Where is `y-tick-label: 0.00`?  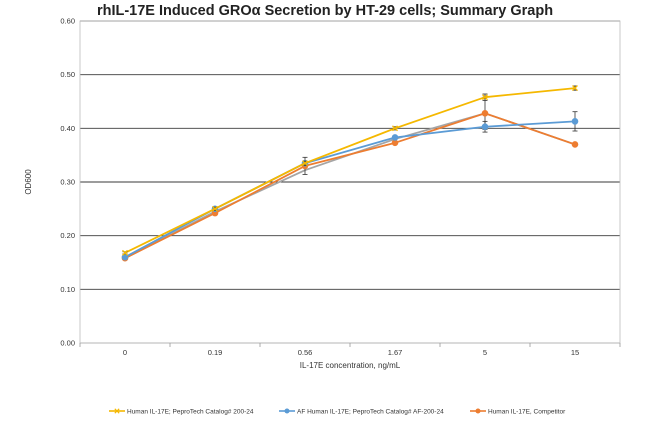 y-tick-label: 0.00 is located at coordinates (67, 343).